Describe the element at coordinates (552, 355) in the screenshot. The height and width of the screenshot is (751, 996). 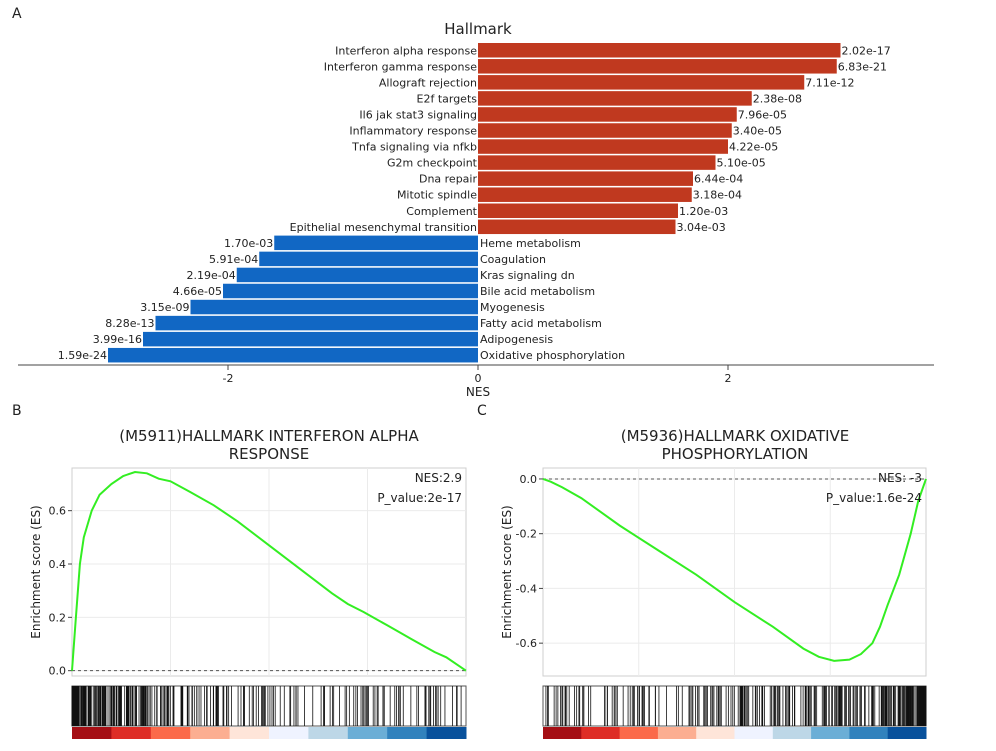
I see `bar-category-label: Oxidative phosphorylation` at that location.